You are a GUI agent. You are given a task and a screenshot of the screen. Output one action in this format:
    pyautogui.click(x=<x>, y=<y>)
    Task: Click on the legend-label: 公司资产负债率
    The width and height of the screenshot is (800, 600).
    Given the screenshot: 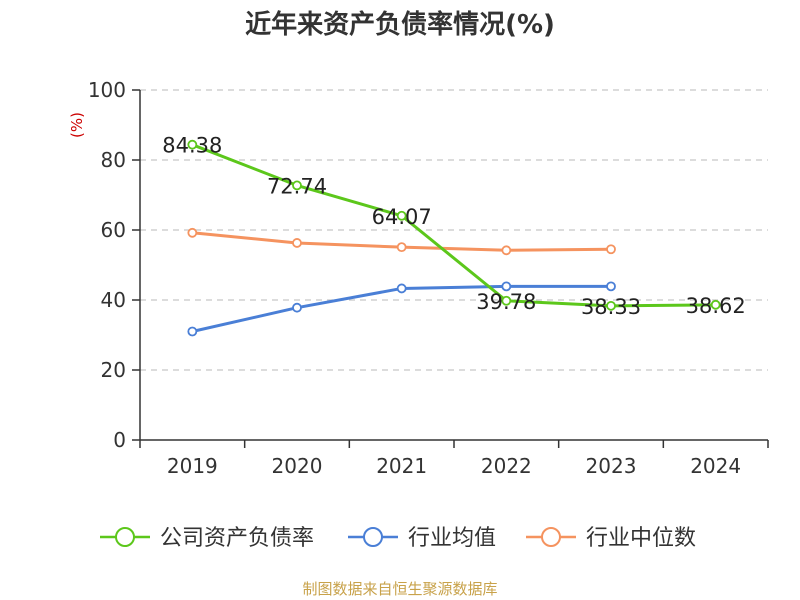 What is the action you would take?
    pyautogui.click(x=237, y=538)
    